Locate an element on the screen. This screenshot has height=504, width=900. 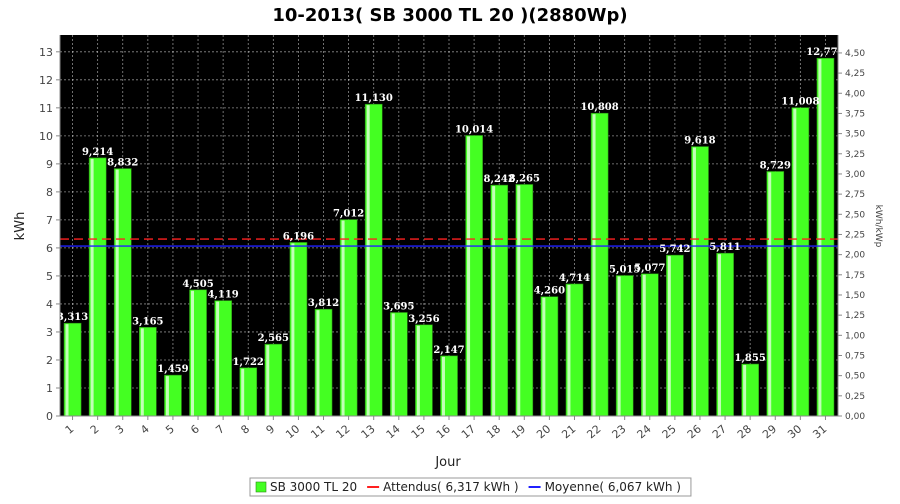
x-tick-label: 2 is located at coordinates (95, 429).